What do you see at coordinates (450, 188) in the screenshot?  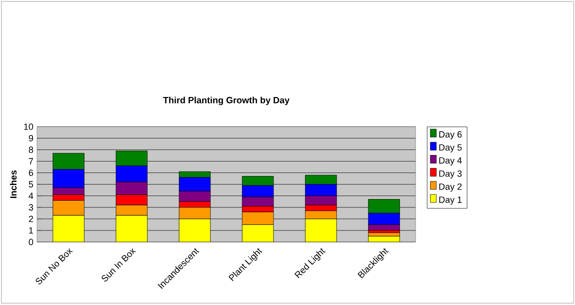 I see `legend-label: Day 2` at bounding box center [450, 188].